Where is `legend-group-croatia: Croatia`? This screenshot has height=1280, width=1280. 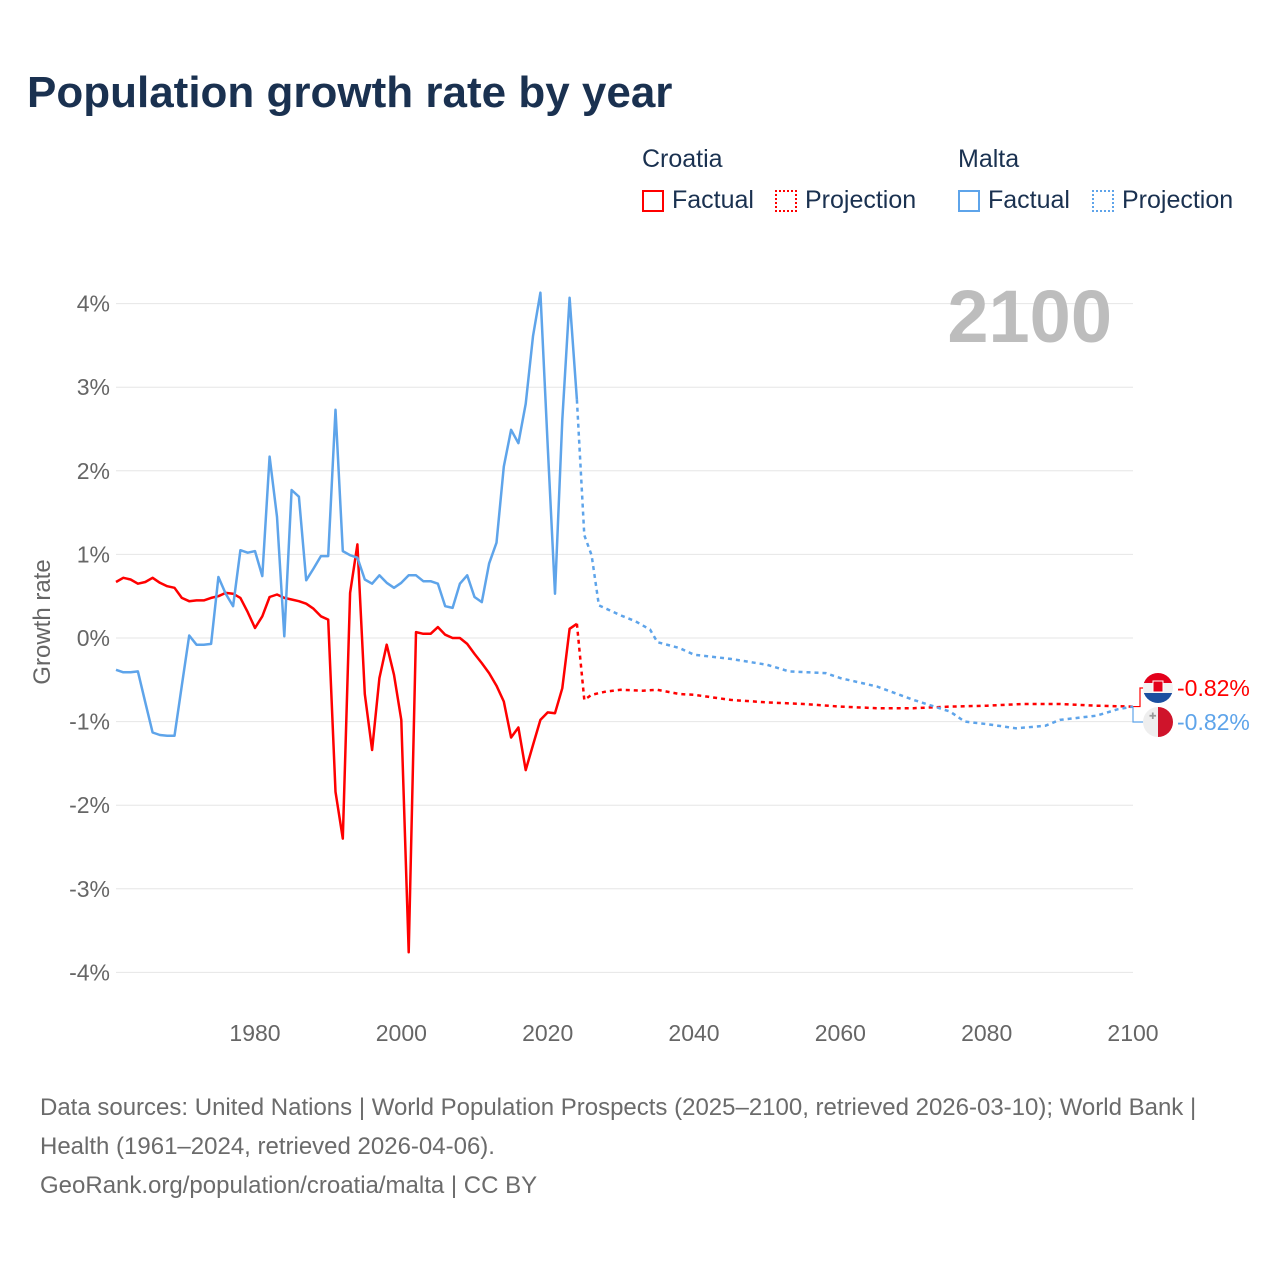
legend-group-croatia: Croatia is located at coordinates (682, 159).